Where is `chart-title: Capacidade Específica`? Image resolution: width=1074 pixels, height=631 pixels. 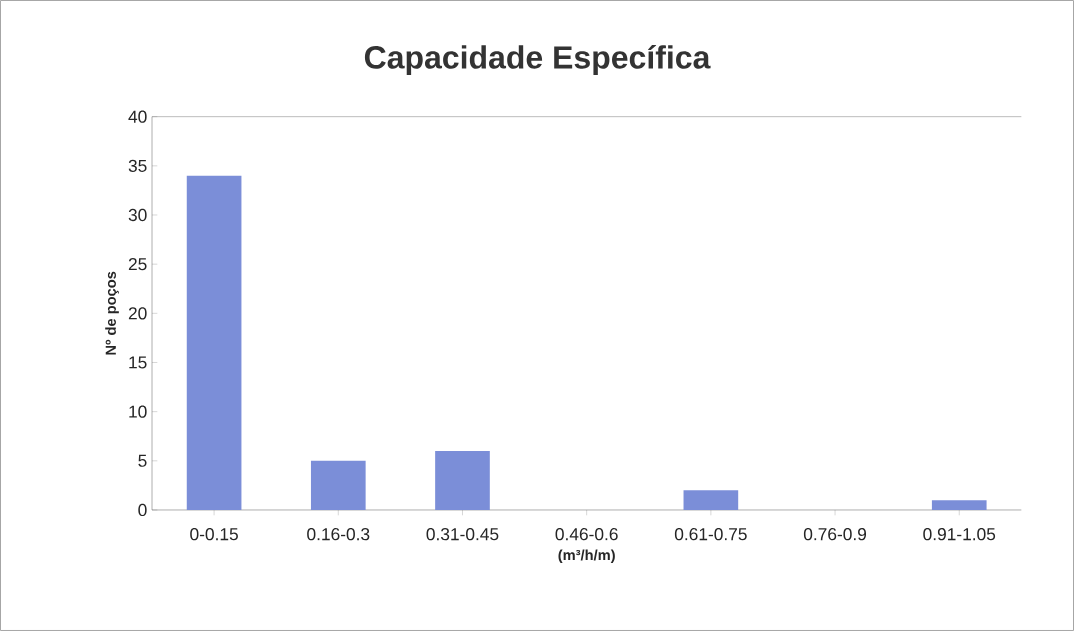 chart-title: Capacidade Específica is located at coordinates (537, 60).